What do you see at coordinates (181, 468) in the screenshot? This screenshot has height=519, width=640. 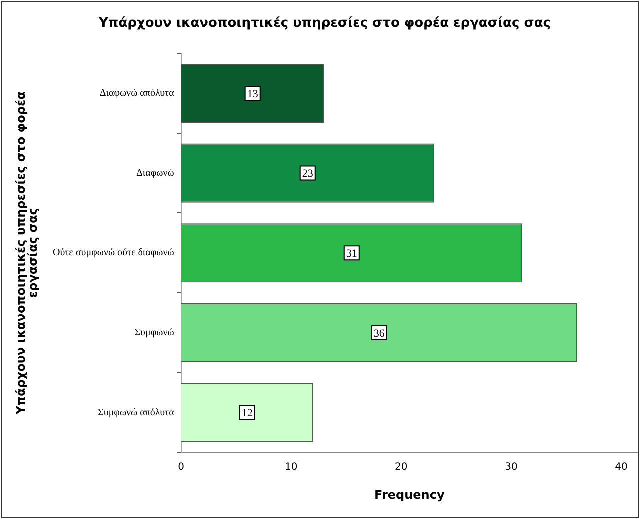 I see `x-tick-label: 0` at bounding box center [181, 468].